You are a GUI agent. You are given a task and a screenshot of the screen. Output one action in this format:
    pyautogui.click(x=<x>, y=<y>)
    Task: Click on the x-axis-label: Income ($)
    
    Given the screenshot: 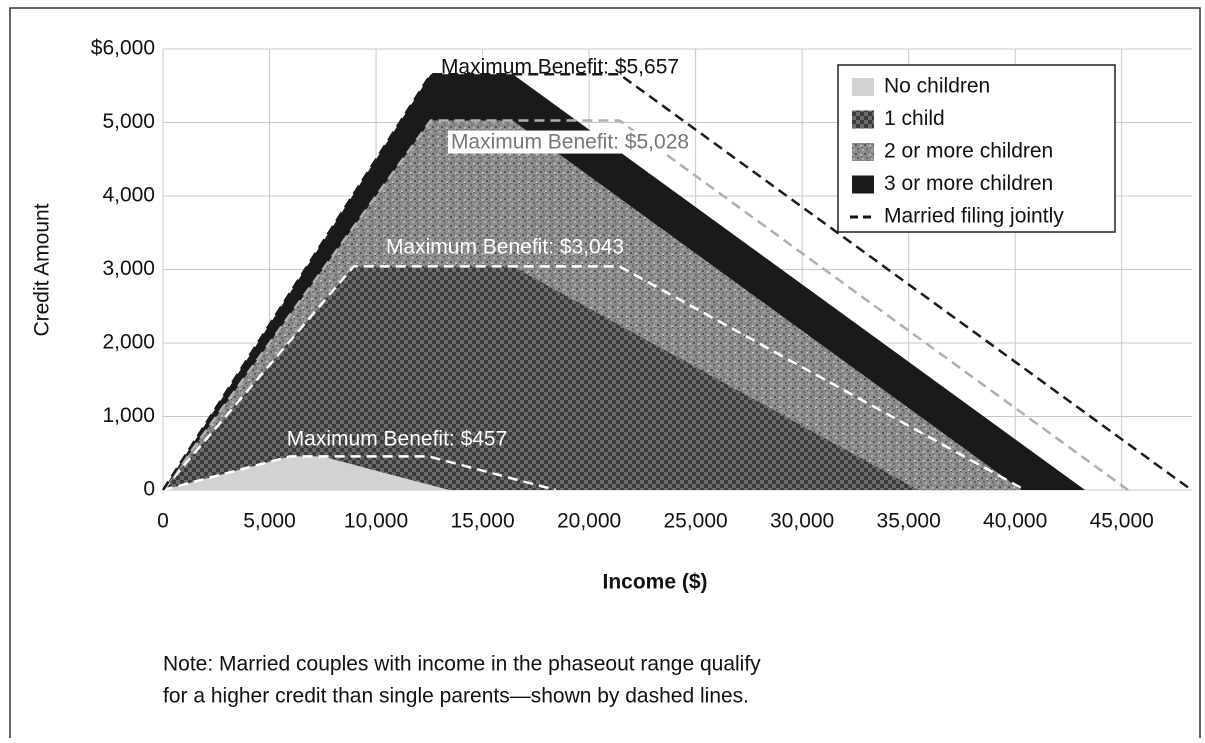 What is the action you would take?
    pyautogui.click(x=654, y=582)
    